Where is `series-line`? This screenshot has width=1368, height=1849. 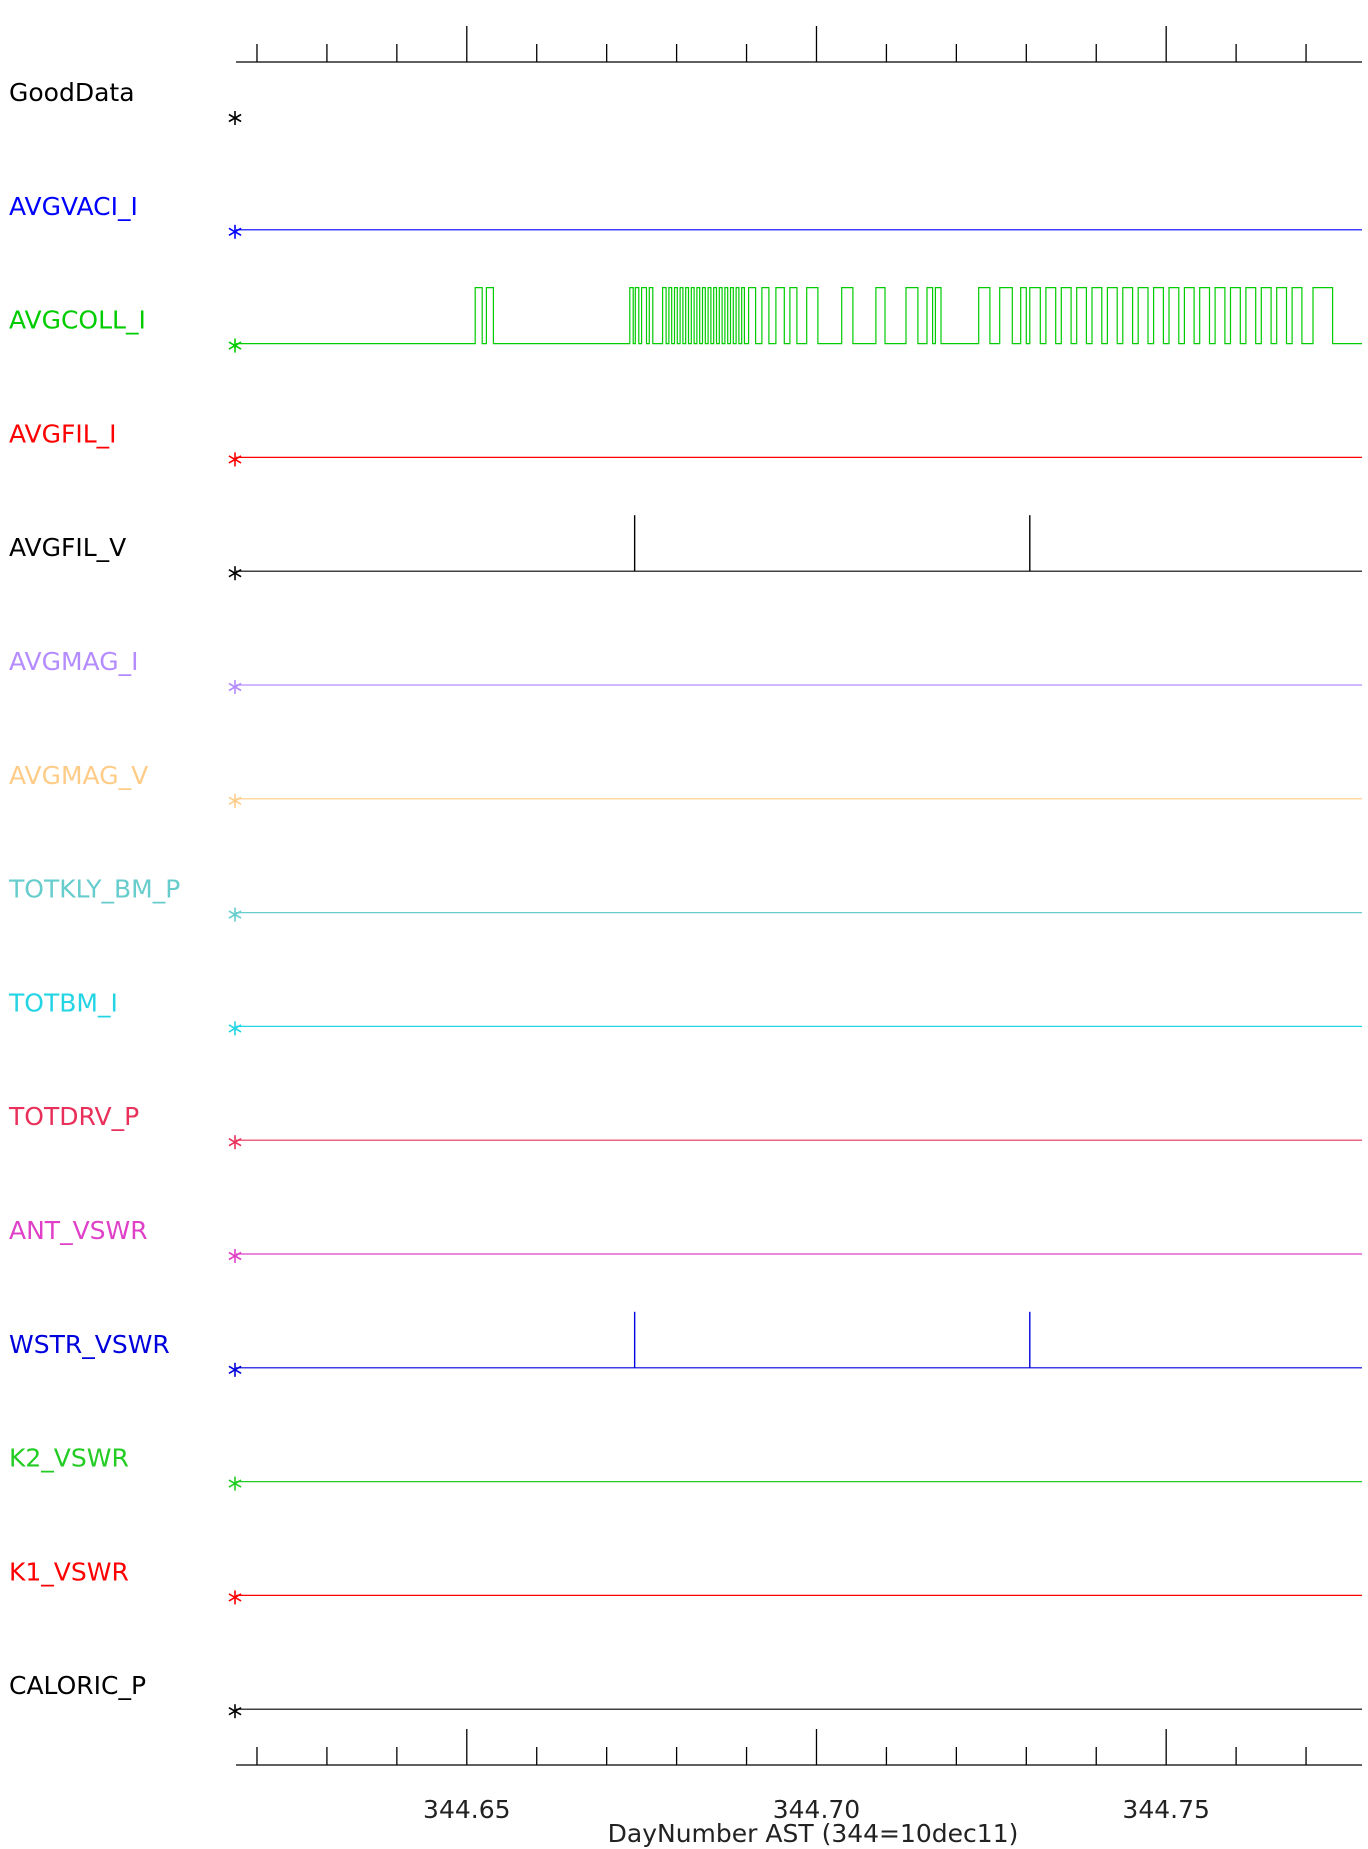
series-line is located at coordinates (799, 316).